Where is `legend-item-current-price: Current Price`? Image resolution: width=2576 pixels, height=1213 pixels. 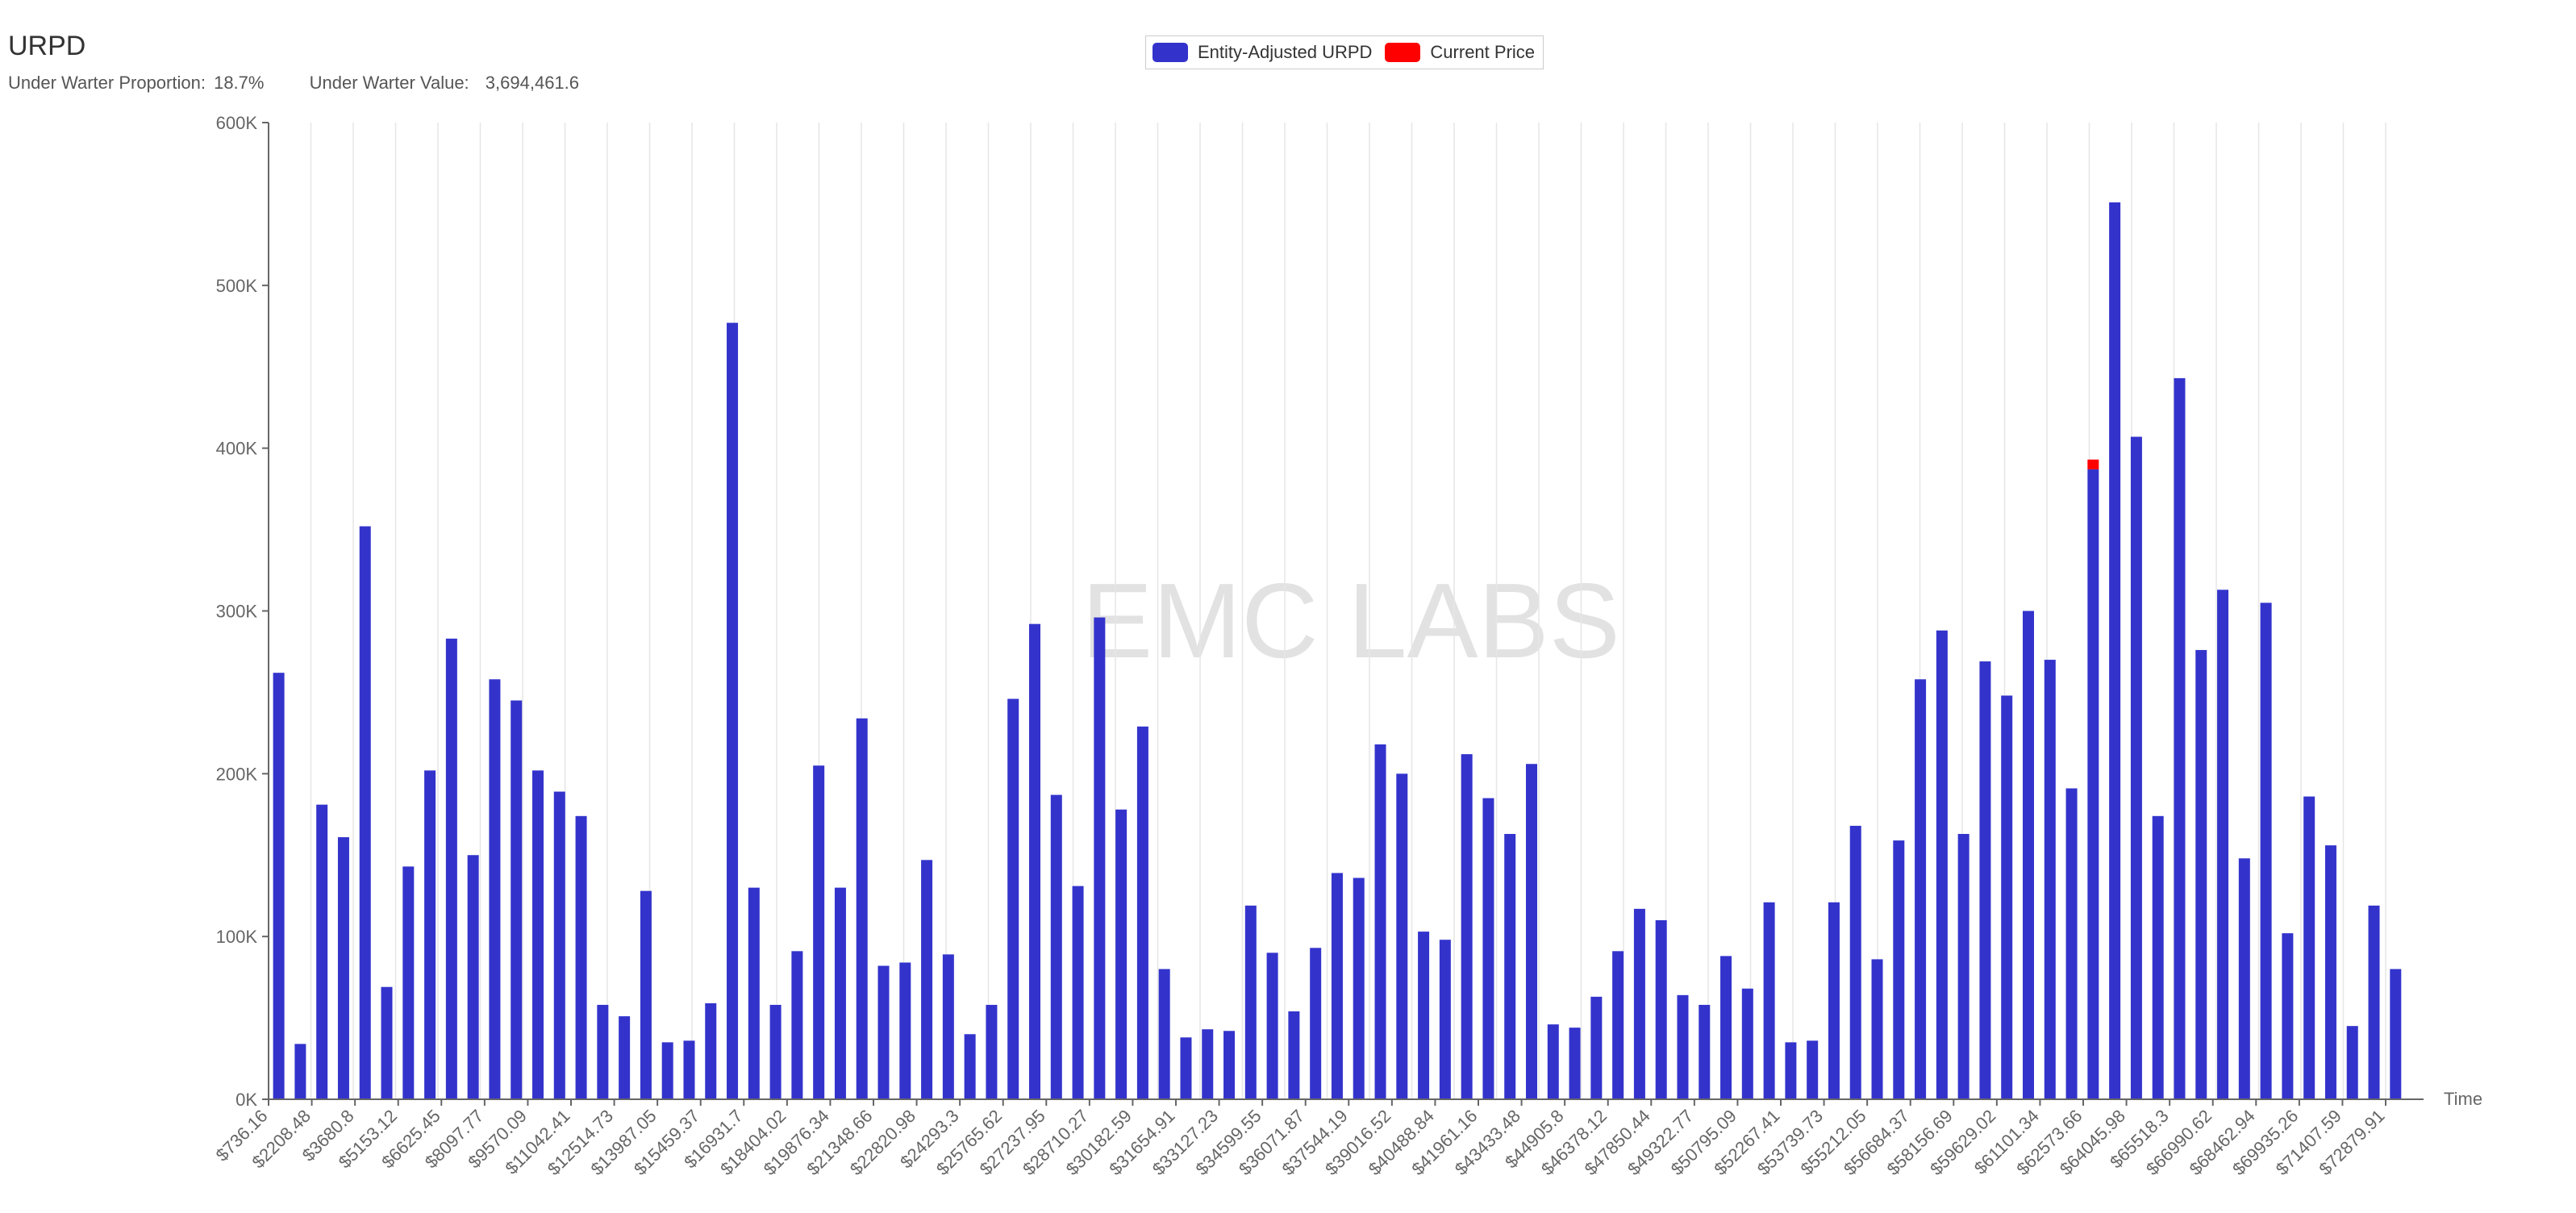
legend-item-current-price: Current Price is located at coordinates (1460, 52).